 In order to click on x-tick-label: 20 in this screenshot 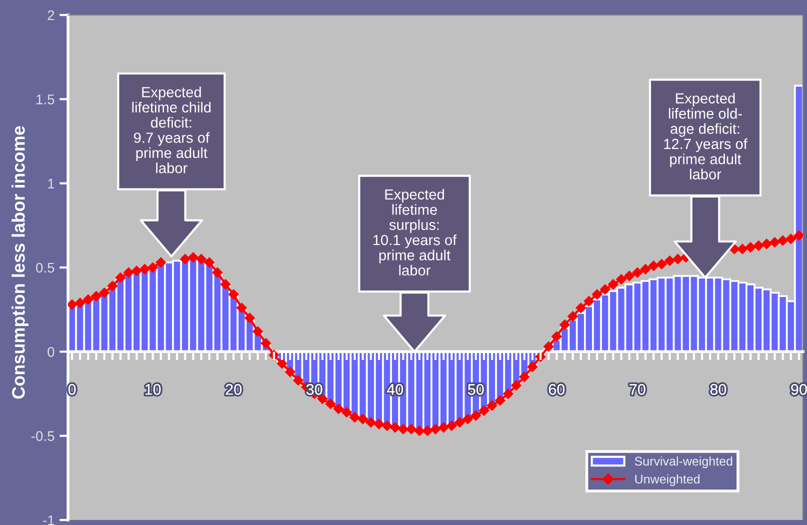, I will do `click(234, 389)`.